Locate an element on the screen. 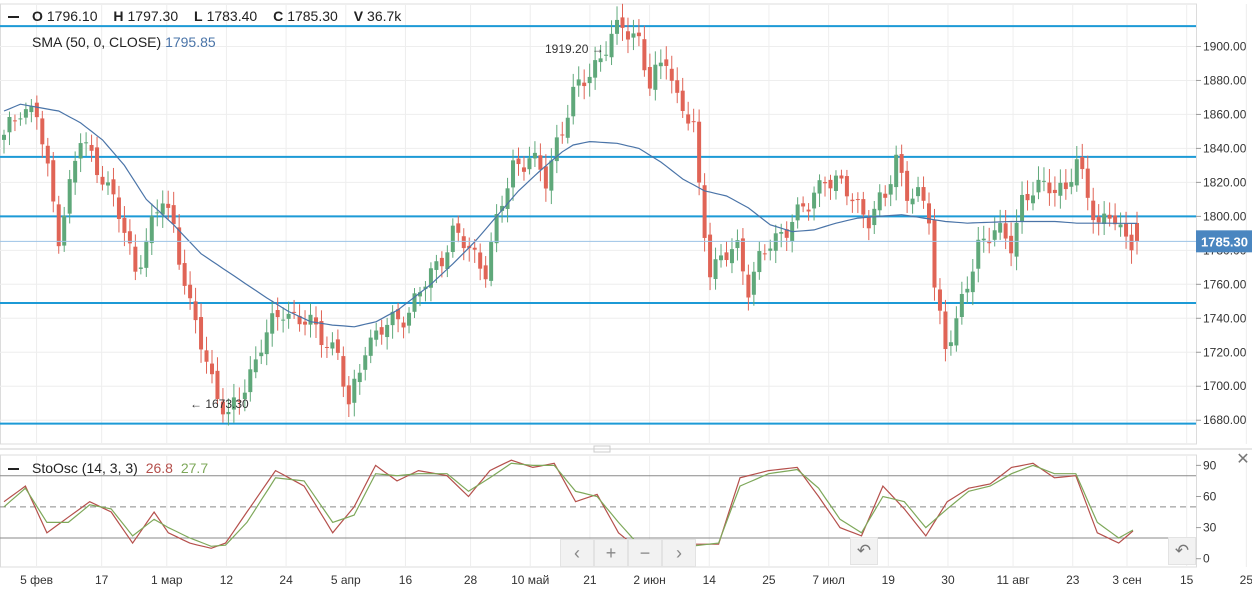  stoch-legend: StoOsc (14, 3, 3) 26.8 27.7 is located at coordinates (120, 468).